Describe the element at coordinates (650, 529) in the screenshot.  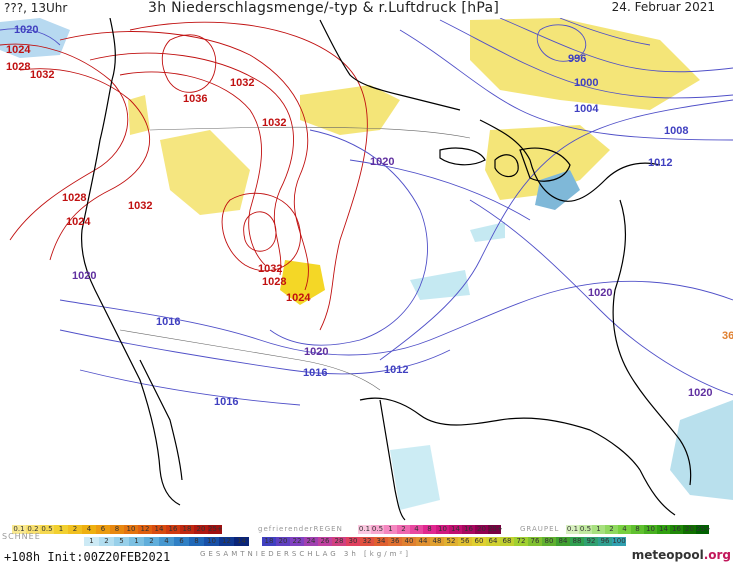
I see `graupel-scale-step: 10` at that location.